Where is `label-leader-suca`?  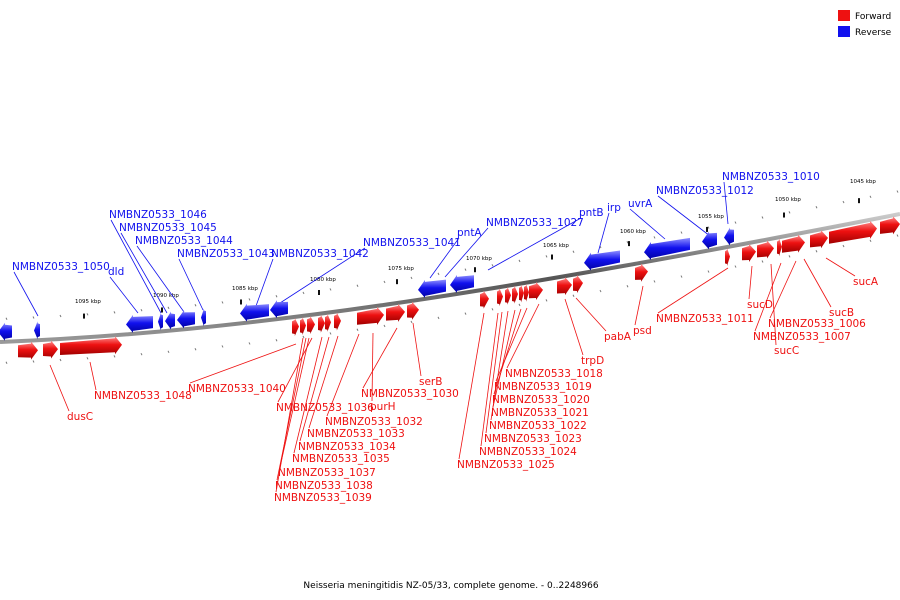
label-leader-suca is located at coordinates (840, 267).